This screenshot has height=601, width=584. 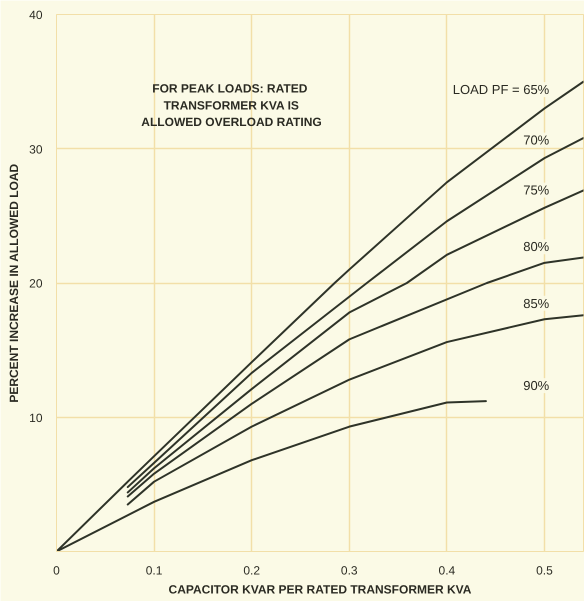 What do you see at coordinates (536, 386) in the screenshot?
I see `text: 90%` at bounding box center [536, 386].